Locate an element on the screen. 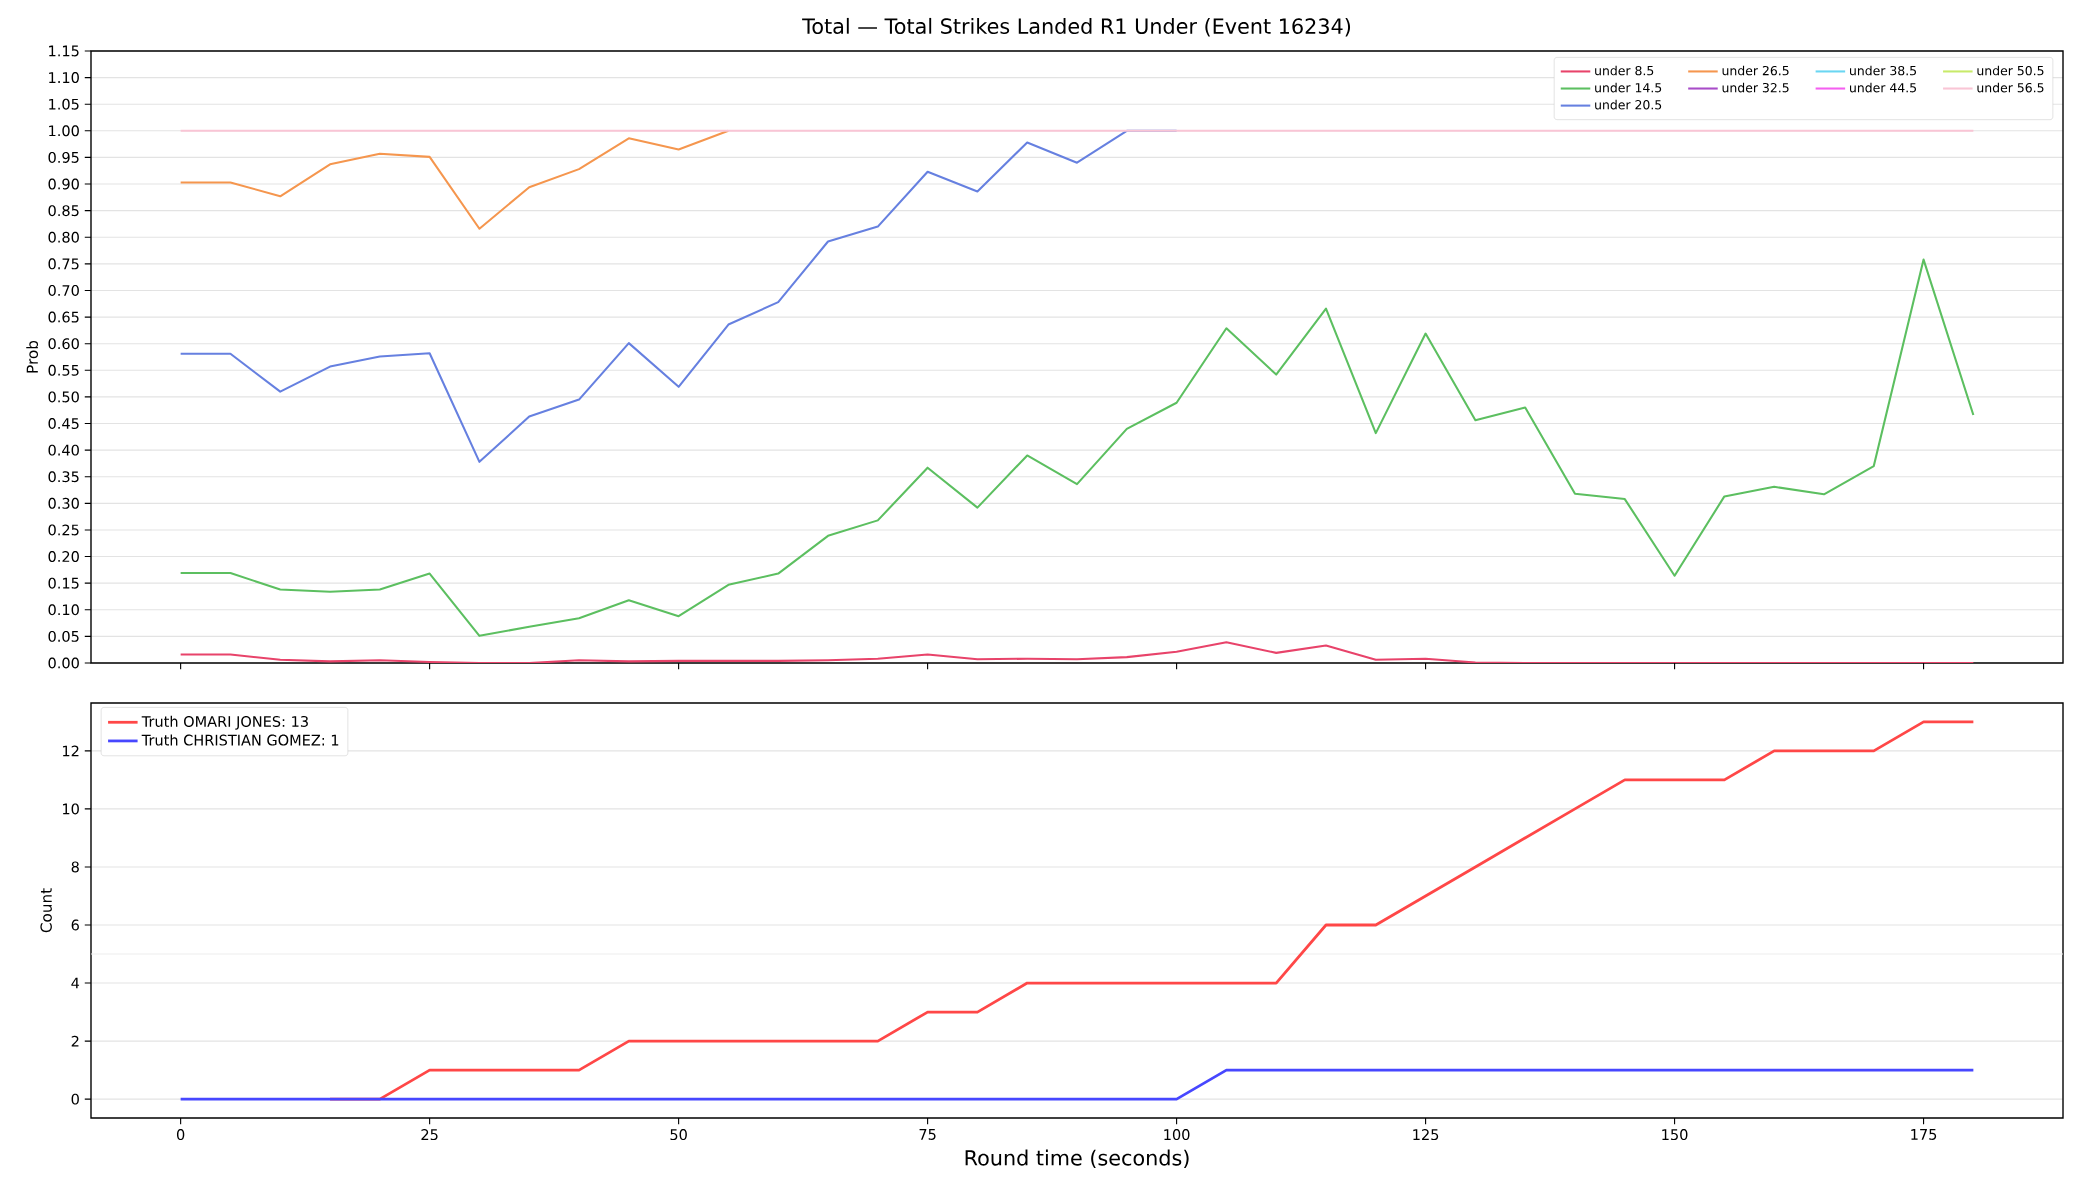 The width and height of the screenshot is (2100, 1200). y-tick-label: 0.00 is located at coordinates (63, 663).